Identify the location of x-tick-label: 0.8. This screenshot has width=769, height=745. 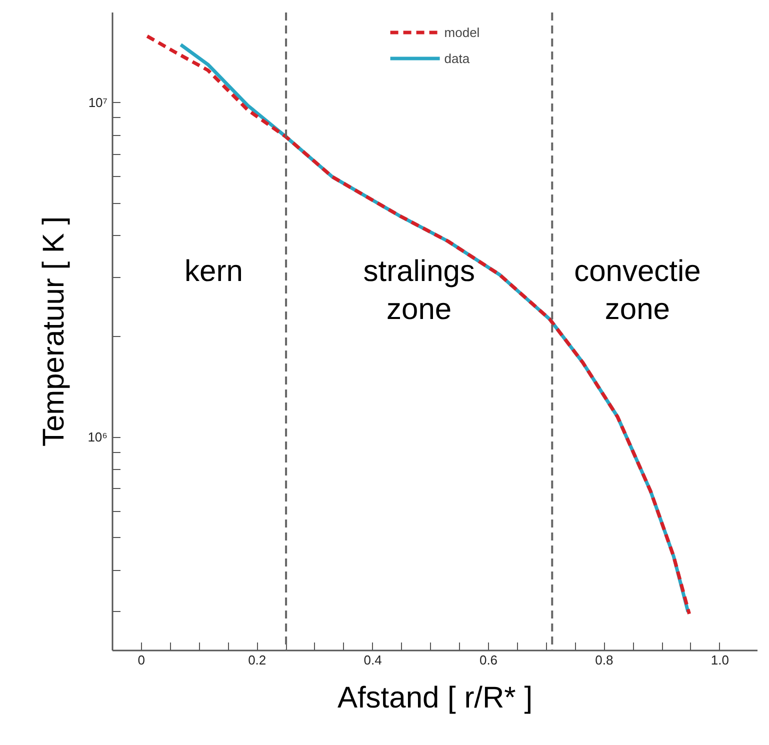
(604, 660).